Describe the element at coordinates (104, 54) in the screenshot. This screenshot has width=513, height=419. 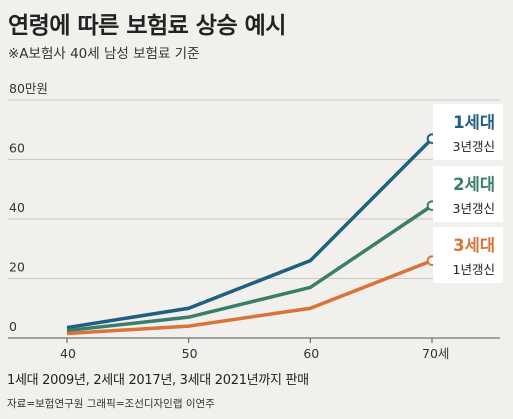
I see `chart-subtitle: ※A보험사 40세 남성 보험료 기준` at that location.